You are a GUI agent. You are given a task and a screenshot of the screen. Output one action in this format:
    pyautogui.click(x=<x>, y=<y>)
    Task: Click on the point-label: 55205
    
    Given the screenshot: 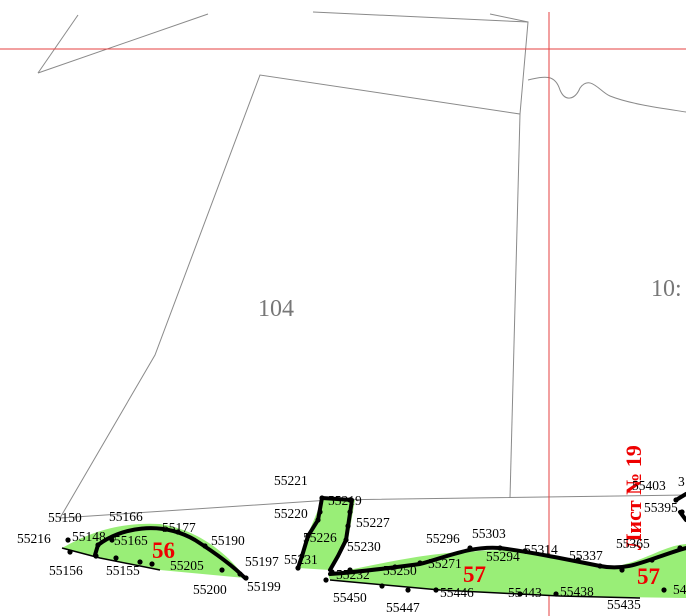 What is the action you would take?
    pyautogui.click(x=187, y=565)
    